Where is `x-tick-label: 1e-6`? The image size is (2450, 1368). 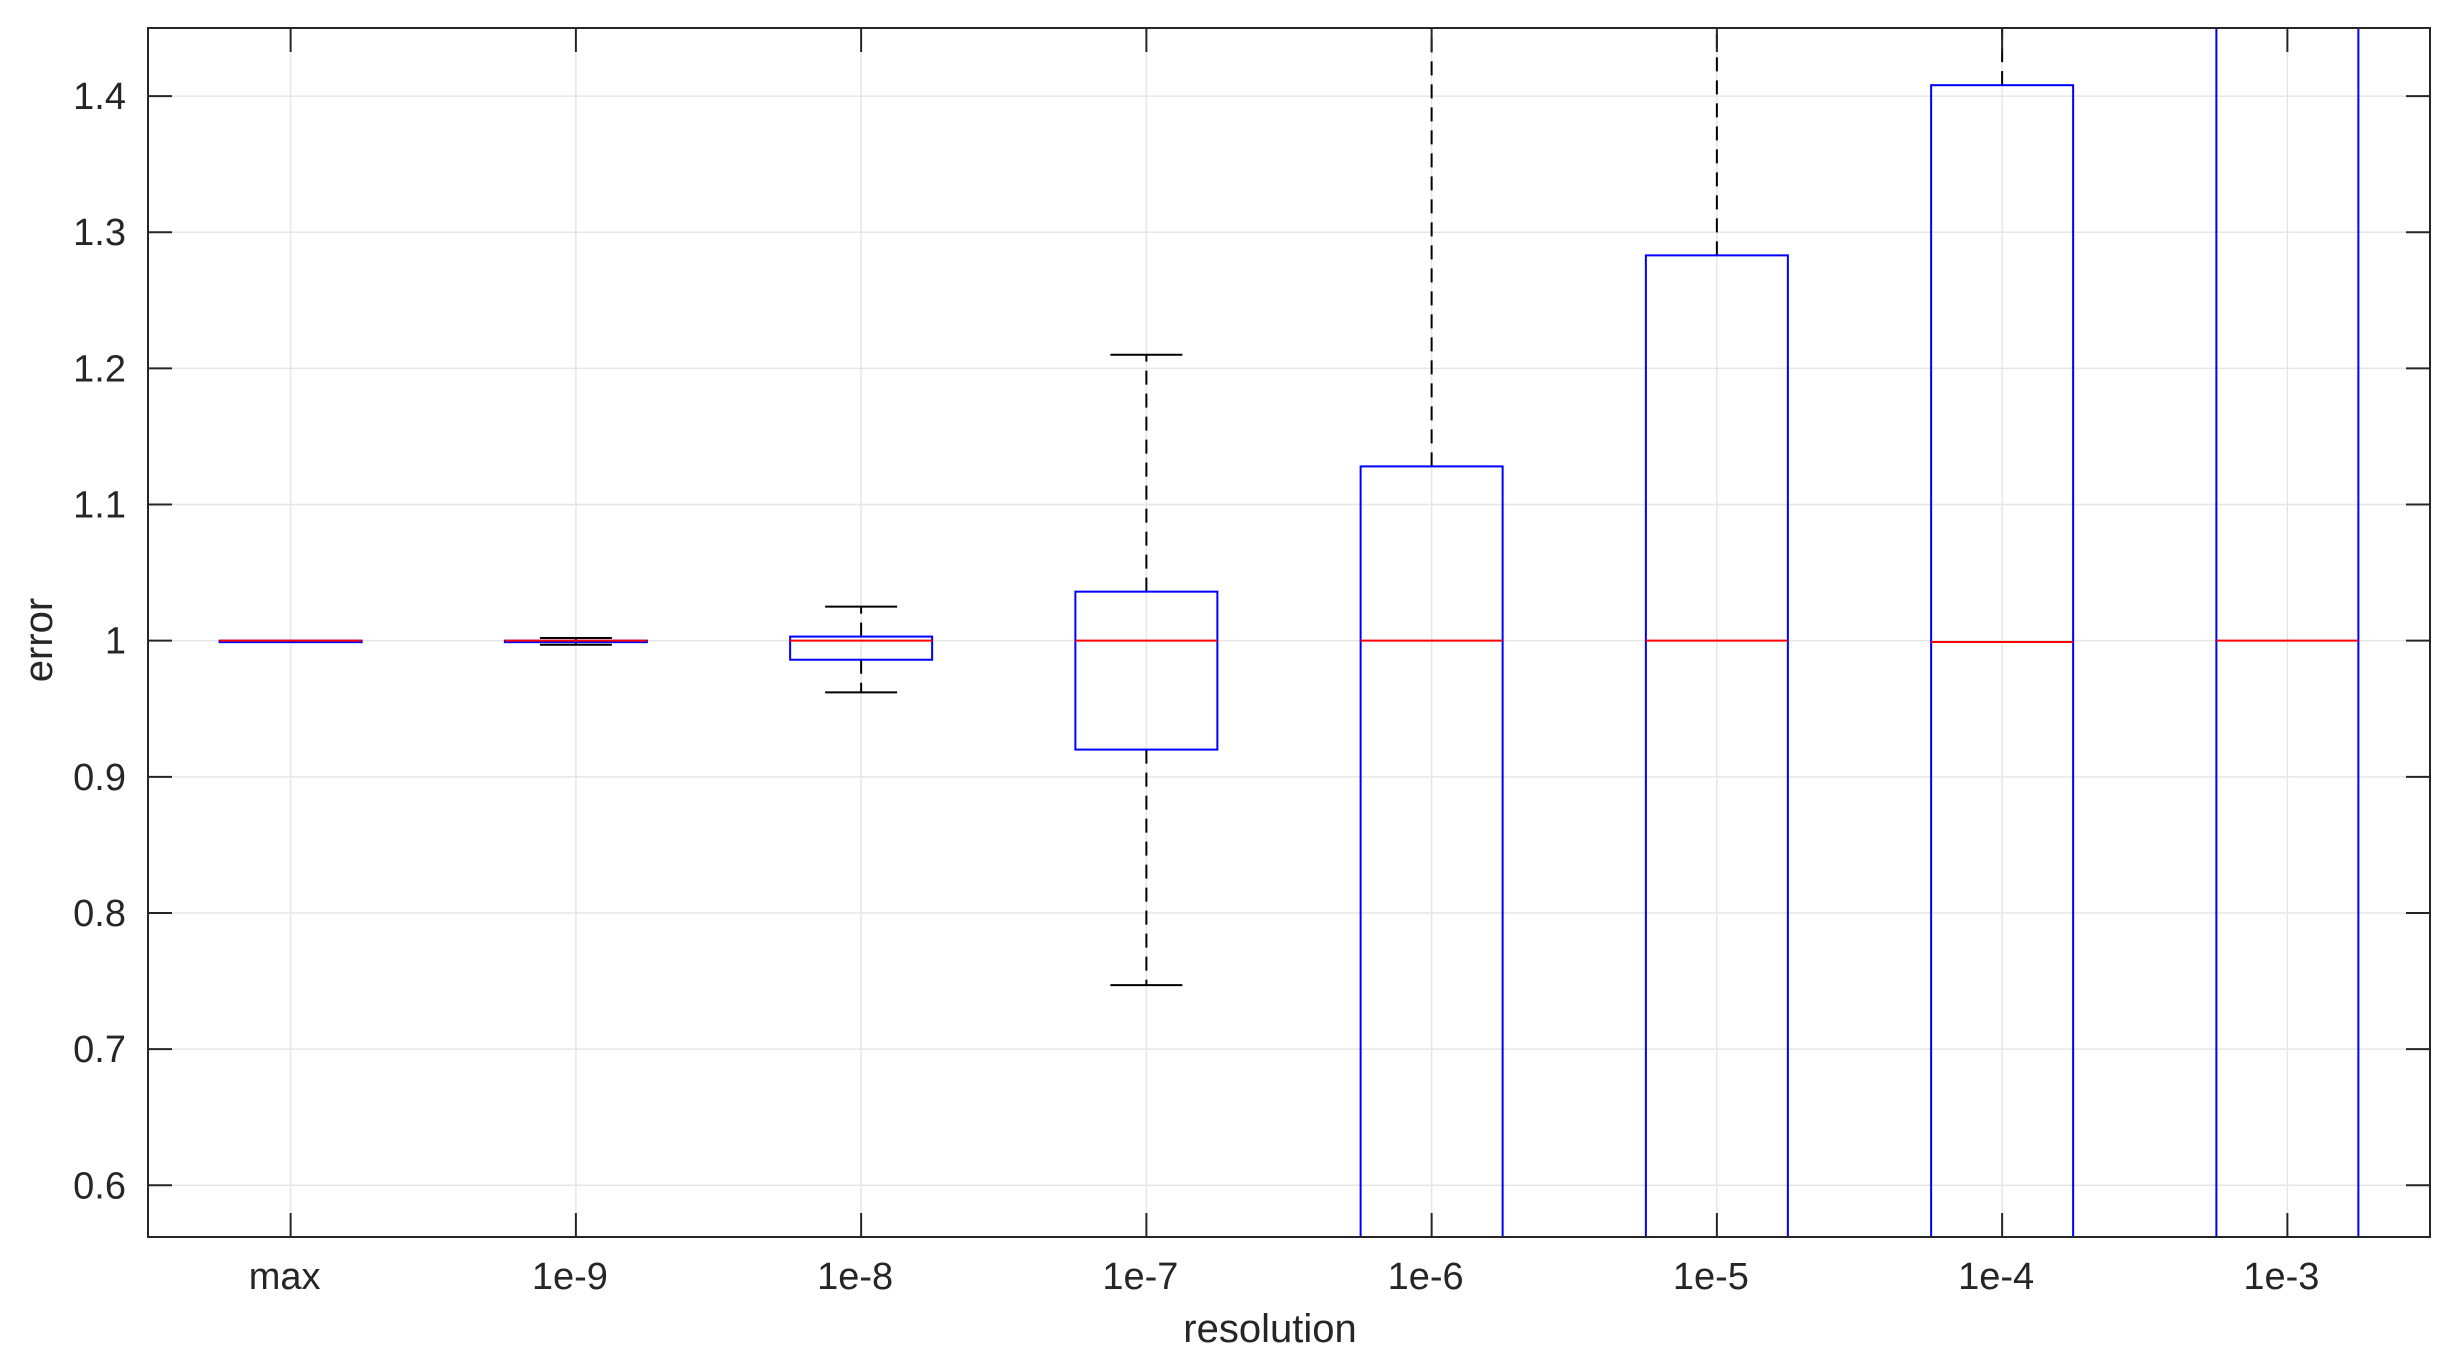
x-tick-label: 1e-6 is located at coordinates (1426, 1277).